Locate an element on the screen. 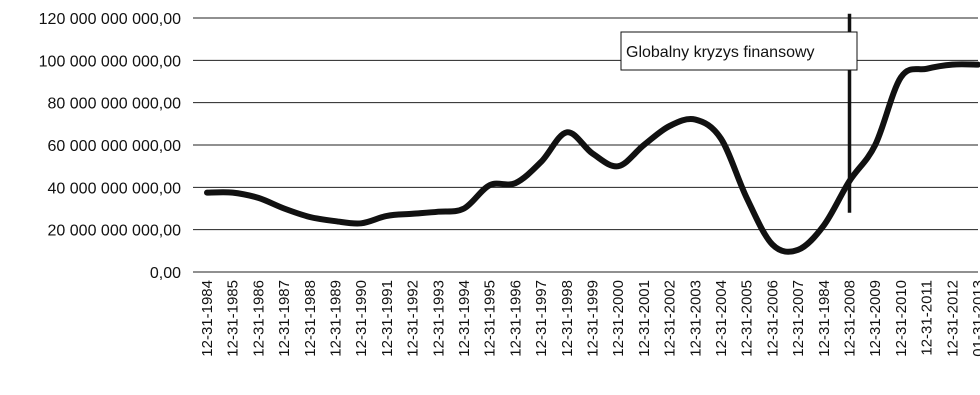  annotation-label: Globalny kryzys finansowy is located at coordinates (720, 52).